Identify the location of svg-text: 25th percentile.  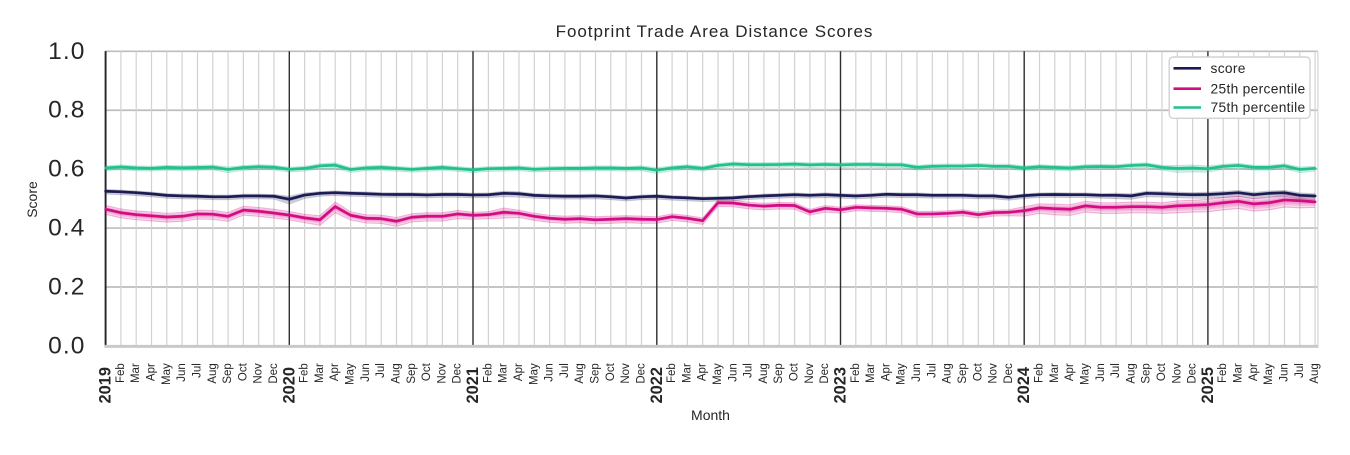
(1258, 88).